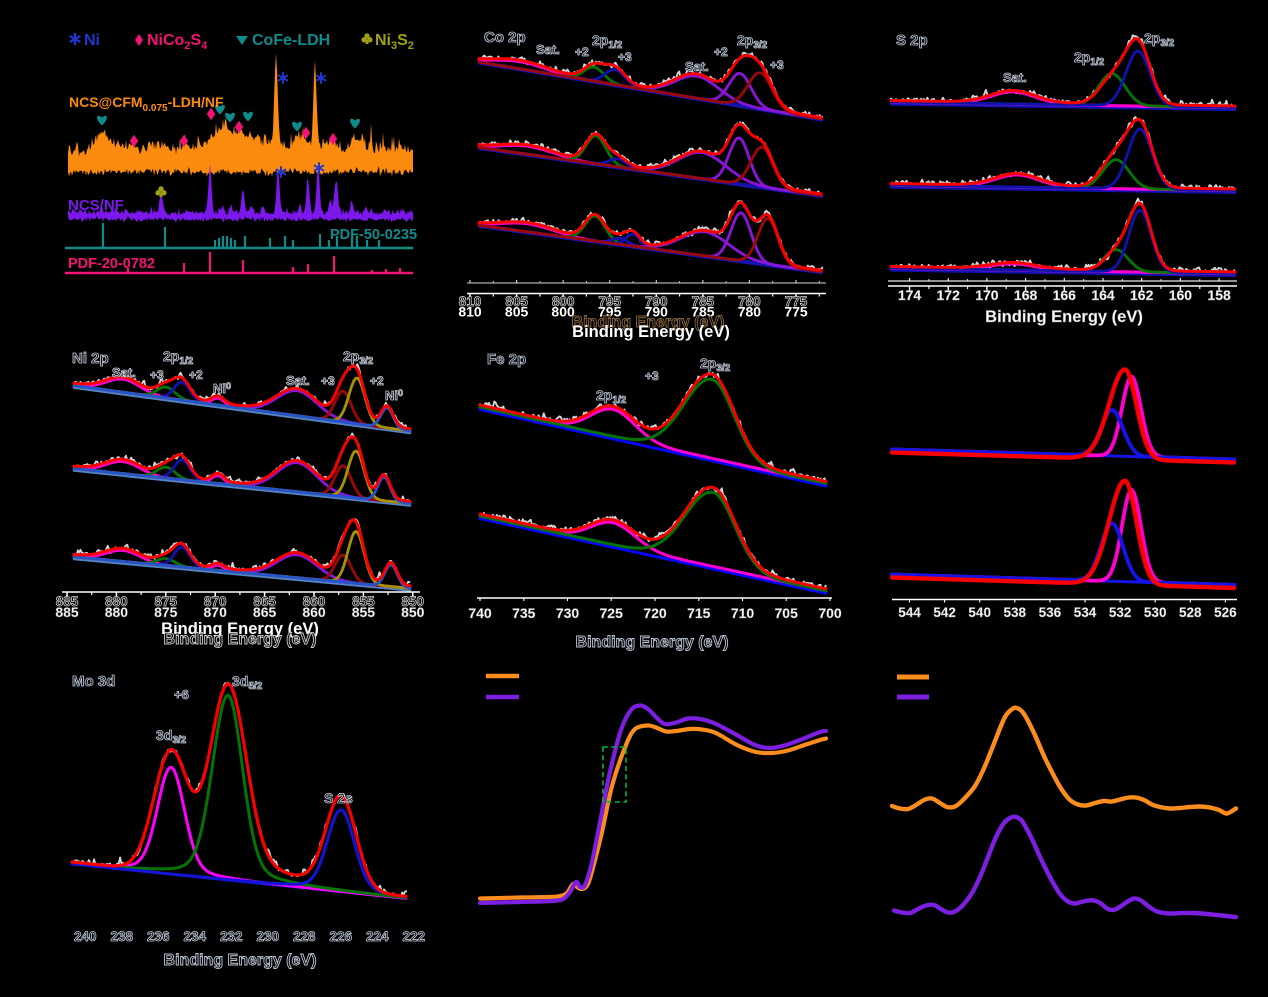 The height and width of the screenshot is (997, 1268). What do you see at coordinates (1050, 612) in the screenshot?
I see `svg-text: 536` at bounding box center [1050, 612].